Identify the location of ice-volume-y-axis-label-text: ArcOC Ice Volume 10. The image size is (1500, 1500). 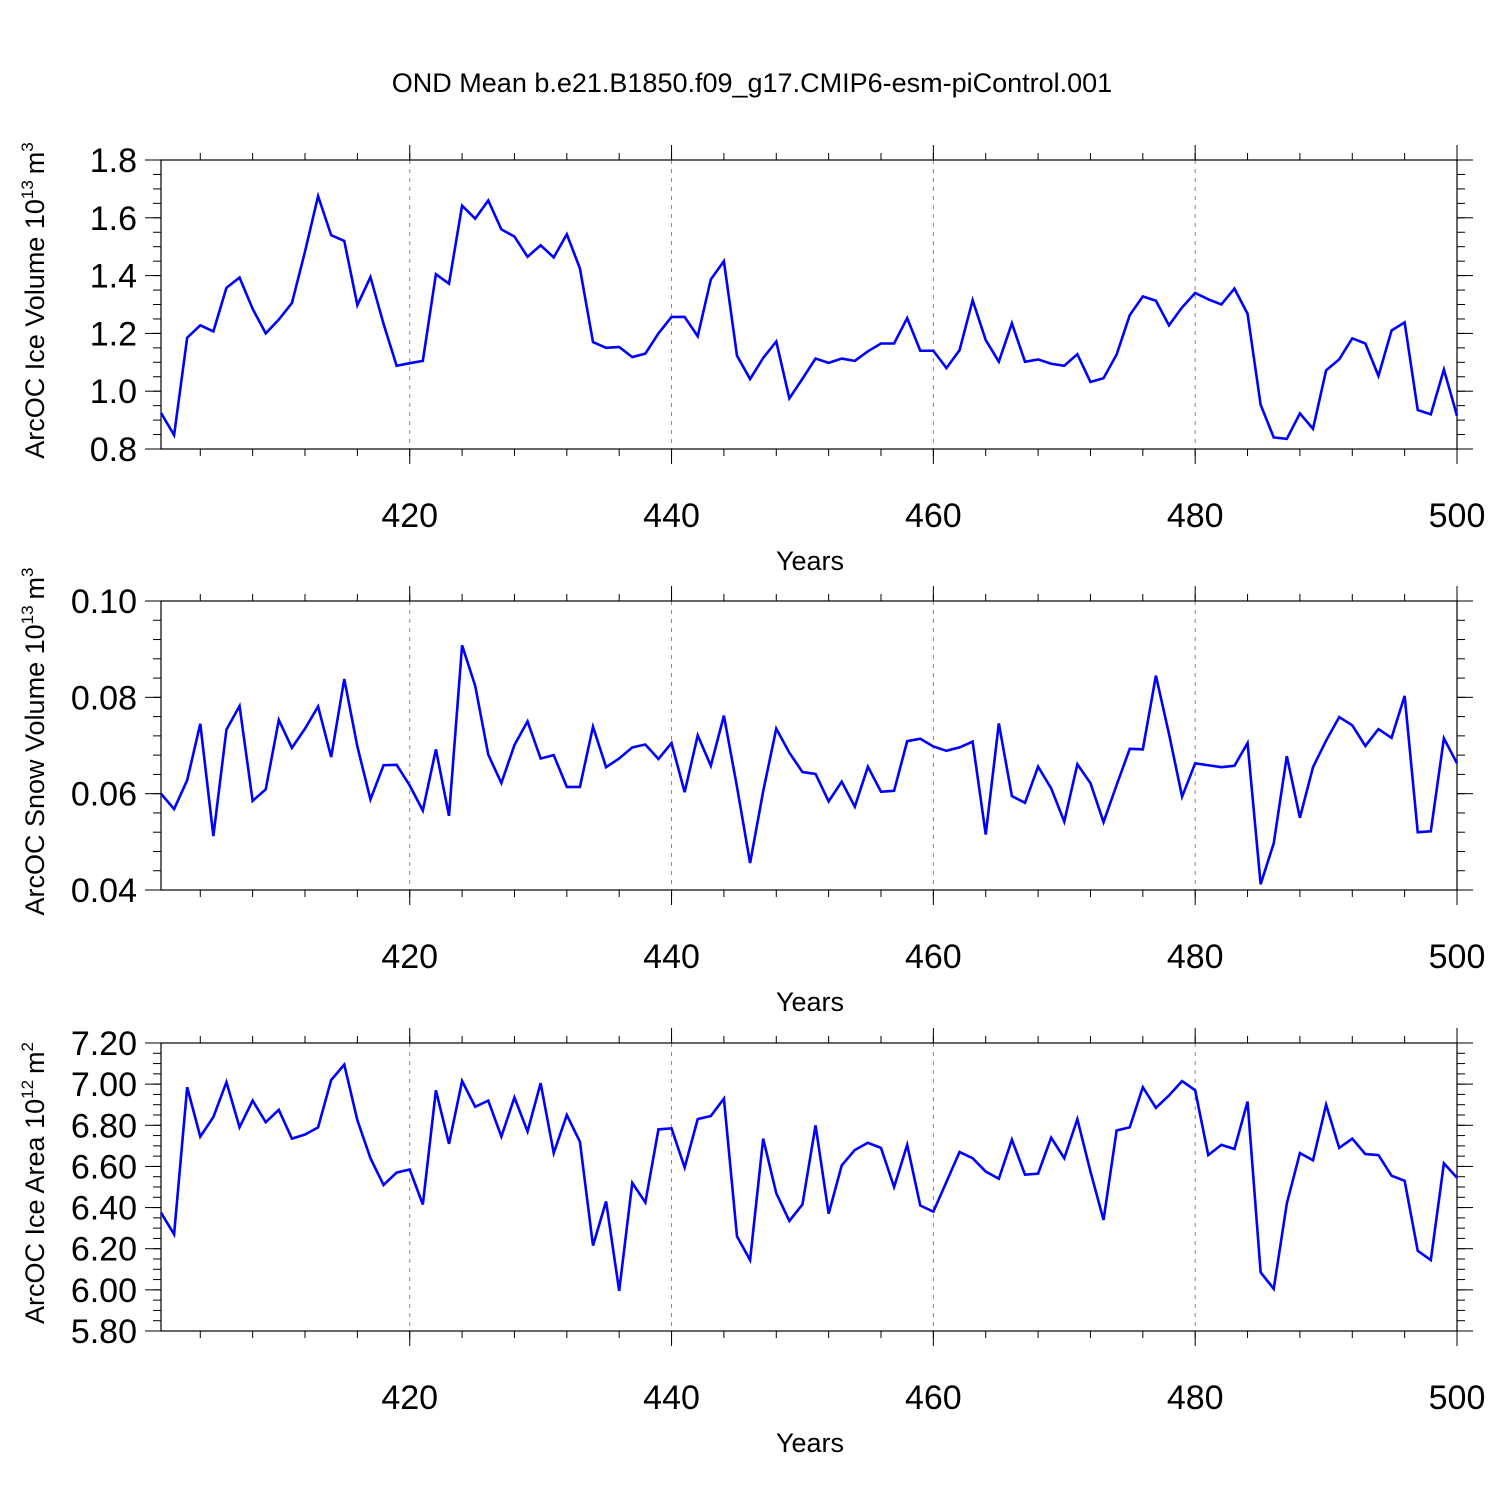
(35, 329).